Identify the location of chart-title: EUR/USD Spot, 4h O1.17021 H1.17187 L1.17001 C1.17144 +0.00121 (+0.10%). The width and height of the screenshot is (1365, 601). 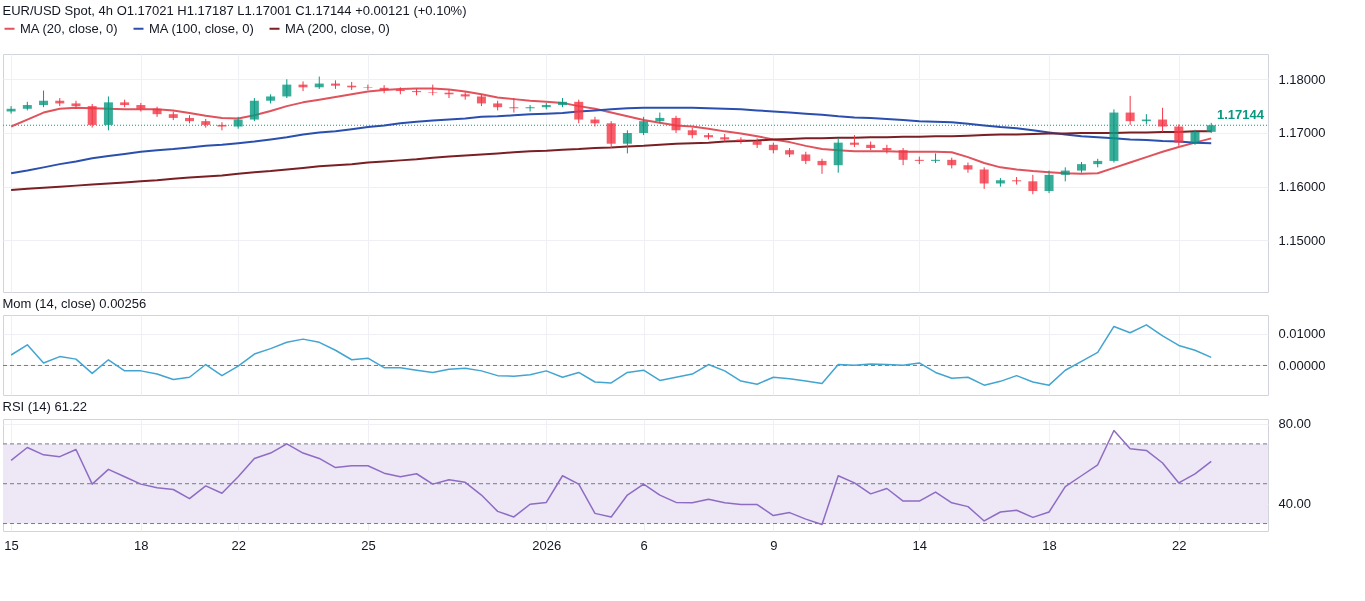
(234, 10).